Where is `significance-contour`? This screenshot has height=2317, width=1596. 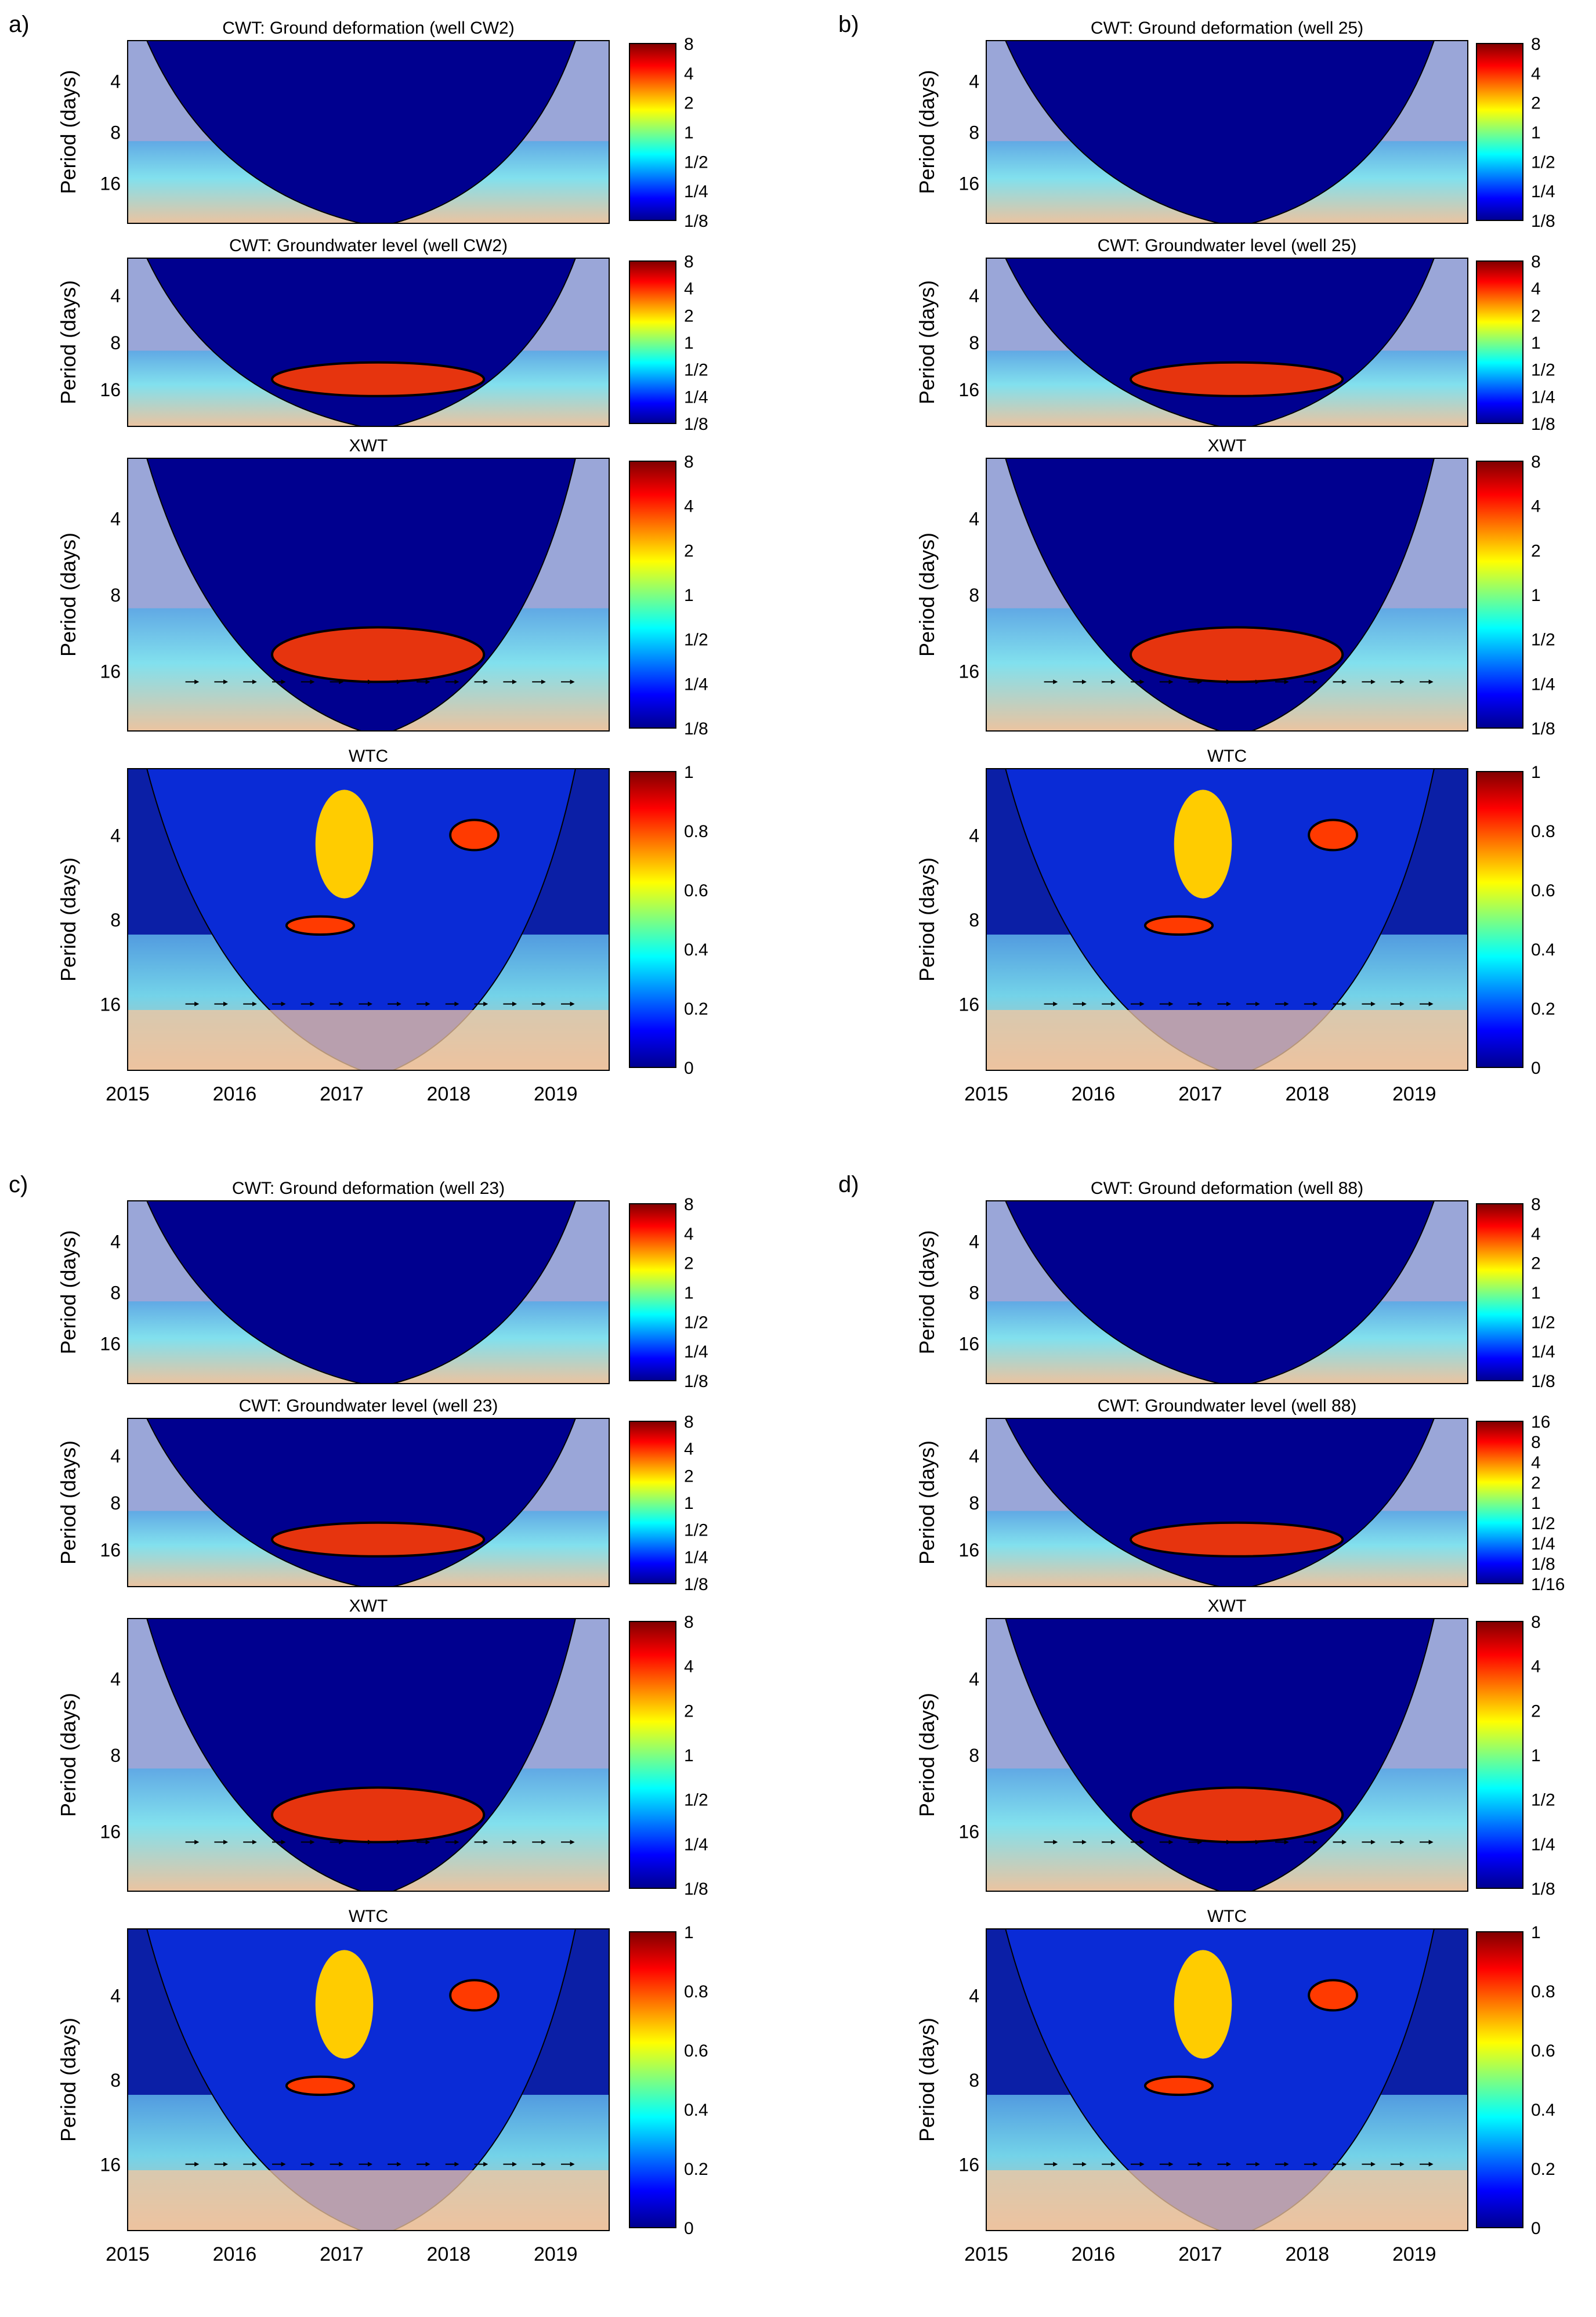 significance-contour is located at coordinates (1237, 1815).